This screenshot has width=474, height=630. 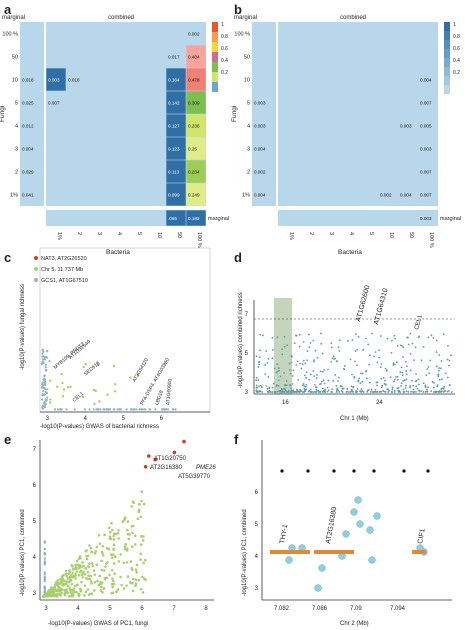 What do you see at coordinates (13, 18) in the screenshot?
I see `heat-a-header-marginal: marginal` at bounding box center [13, 18].